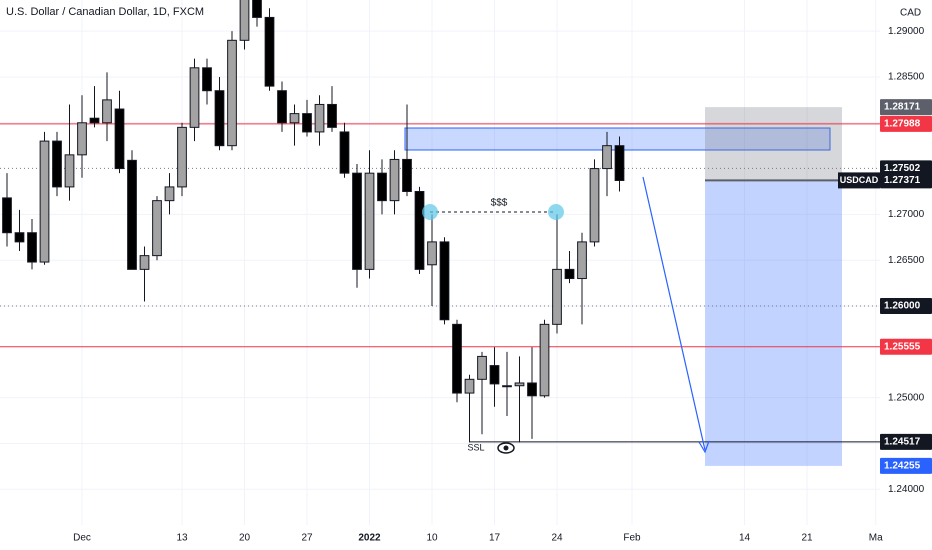 This screenshot has width=932, height=550. I want to click on target-zone, so click(773, 323).